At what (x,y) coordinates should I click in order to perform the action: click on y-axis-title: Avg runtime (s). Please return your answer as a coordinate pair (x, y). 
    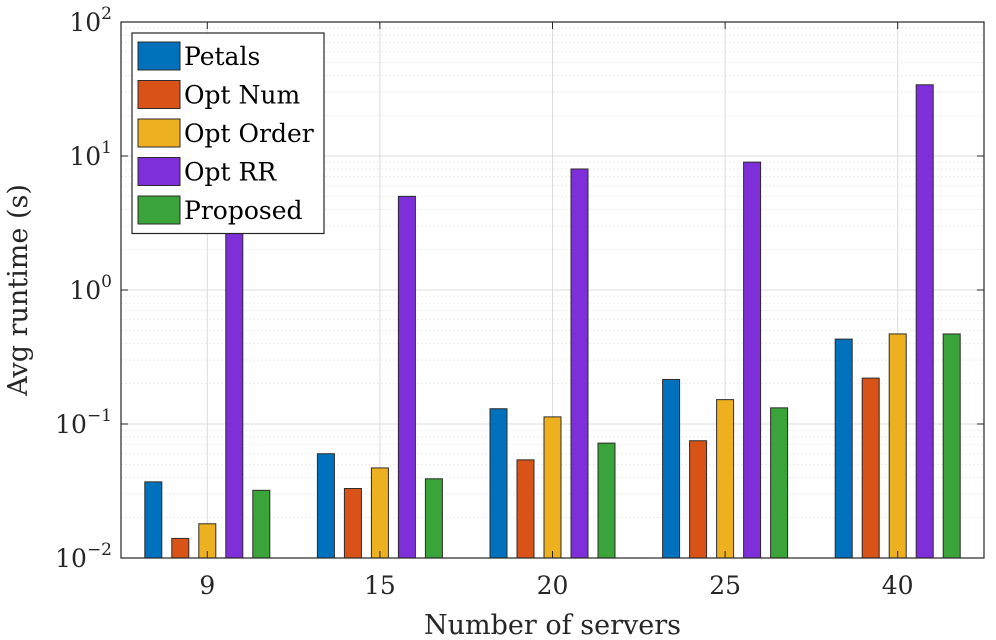
    Looking at the image, I should click on (18, 290).